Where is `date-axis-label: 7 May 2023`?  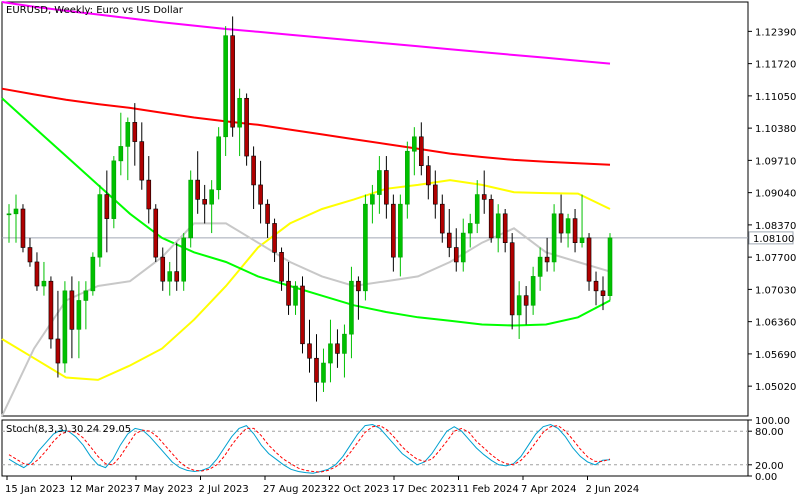
date-axis-label: 7 May 2023 is located at coordinates (163, 489).